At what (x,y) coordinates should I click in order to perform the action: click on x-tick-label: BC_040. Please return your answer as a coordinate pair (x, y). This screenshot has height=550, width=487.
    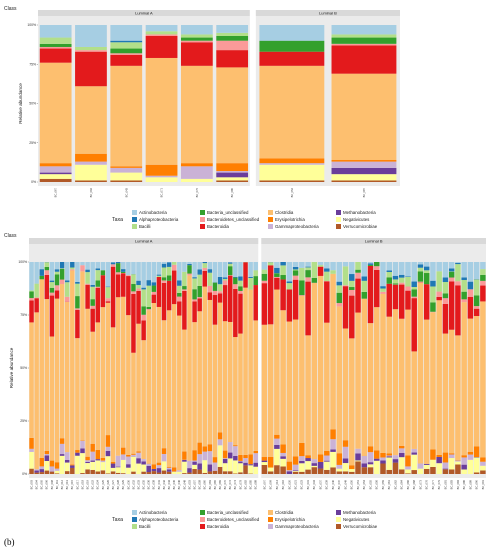
    Looking at the image, I should click on (333, 484).